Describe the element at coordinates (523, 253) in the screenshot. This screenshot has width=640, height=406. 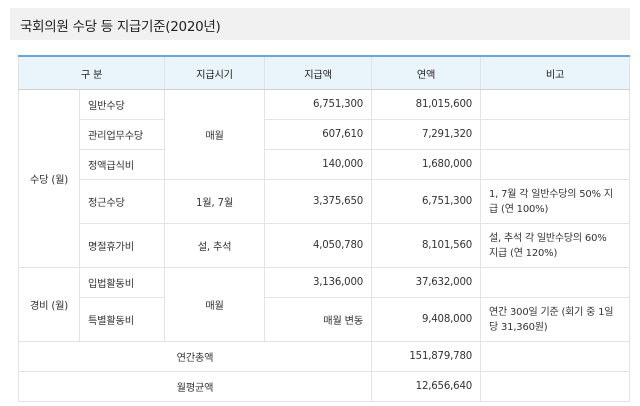
I see `note-line: 지급 (연 120%)` at that location.